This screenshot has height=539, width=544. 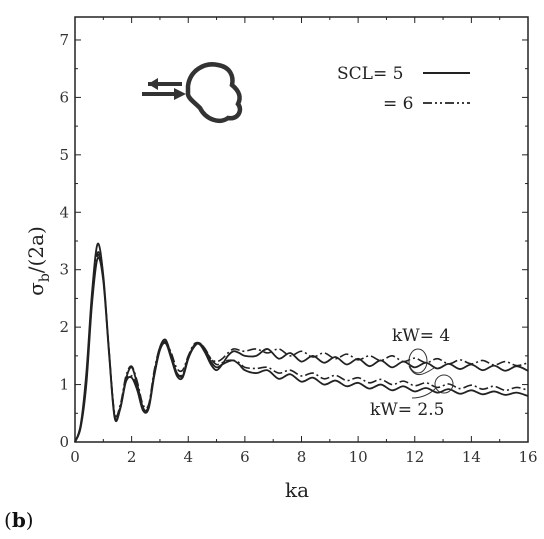 I want to click on x-tick-label: 12, so click(x=414, y=457).